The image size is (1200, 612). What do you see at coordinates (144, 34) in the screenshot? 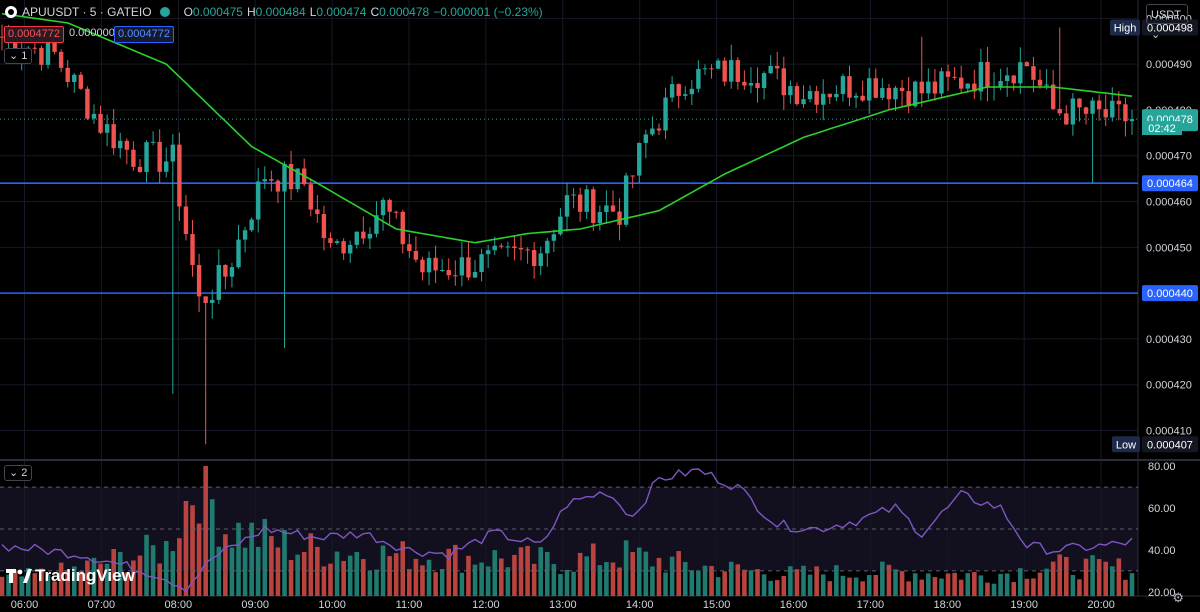
I see `ask-price-box: 0.0004772` at bounding box center [144, 34].